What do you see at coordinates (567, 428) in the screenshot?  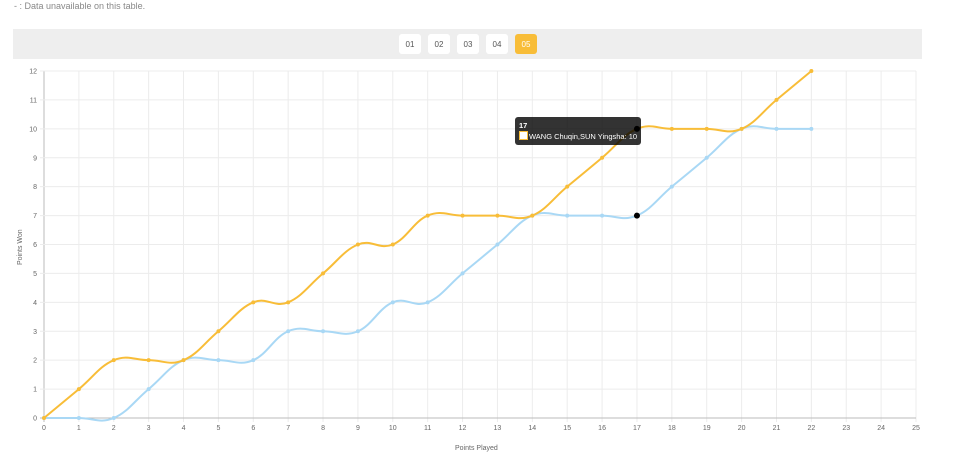 I see `x-tick-label: 15` at bounding box center [567, 428].